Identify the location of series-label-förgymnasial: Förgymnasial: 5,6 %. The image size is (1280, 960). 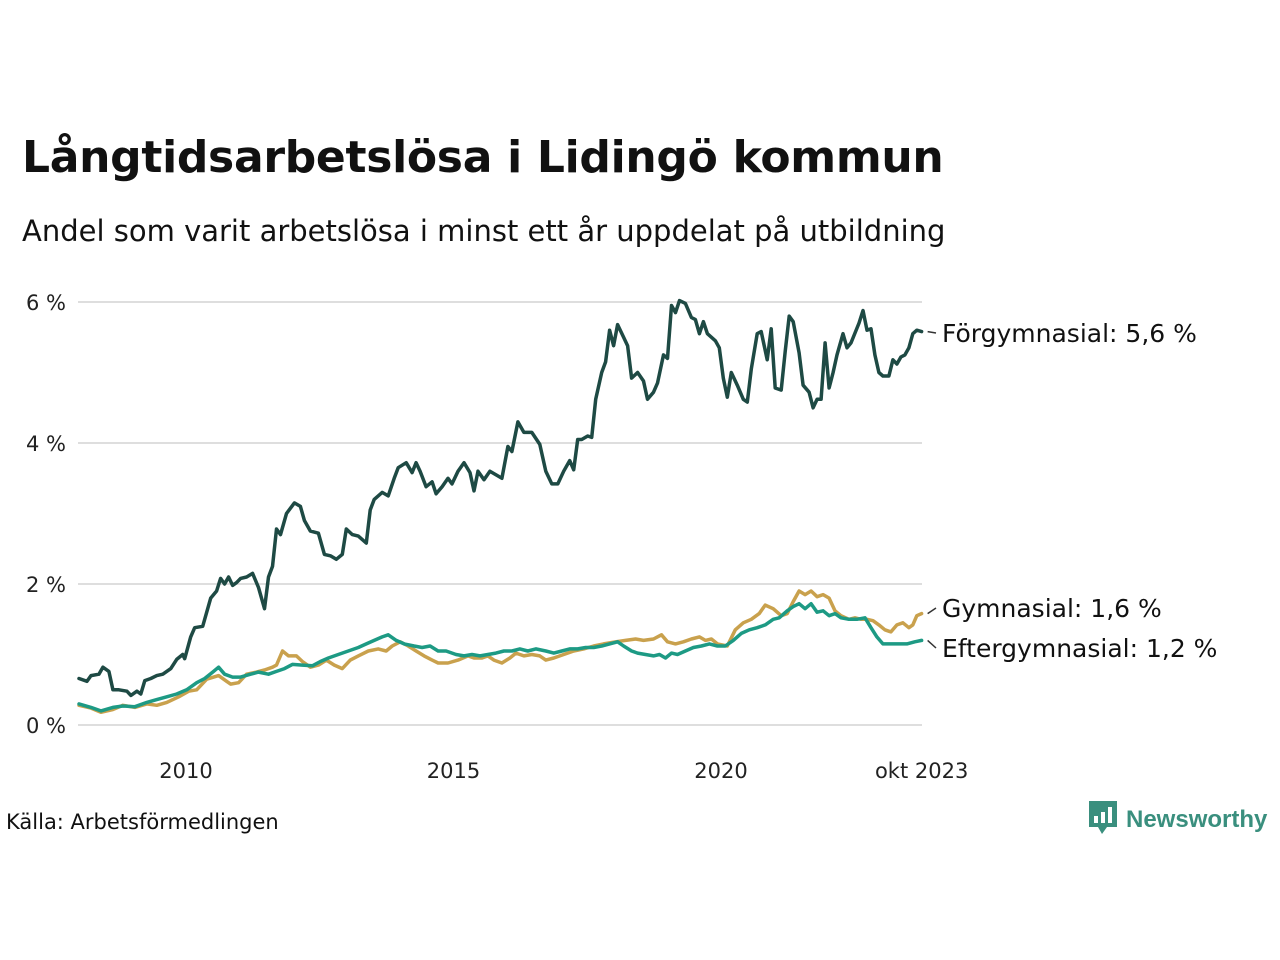
(1069, 333).